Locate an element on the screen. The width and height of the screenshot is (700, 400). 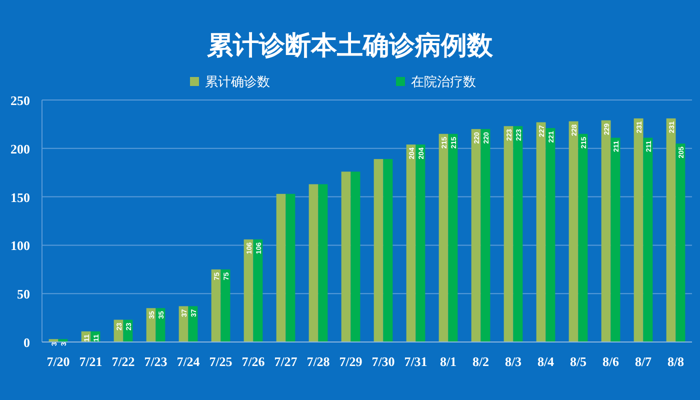
legend-label: 累计确诊数 is located at coordinates (237, 82).